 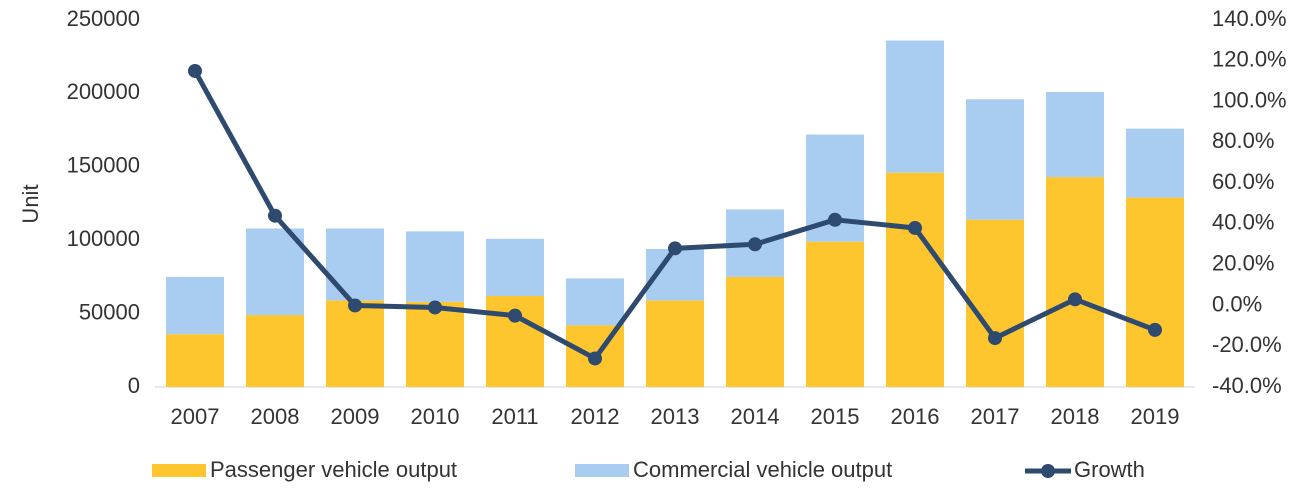 What do you see at coordinates (675, 416) in the screenshot?
I see `x-tick-label: 2013` at bounding box center [675, 416].